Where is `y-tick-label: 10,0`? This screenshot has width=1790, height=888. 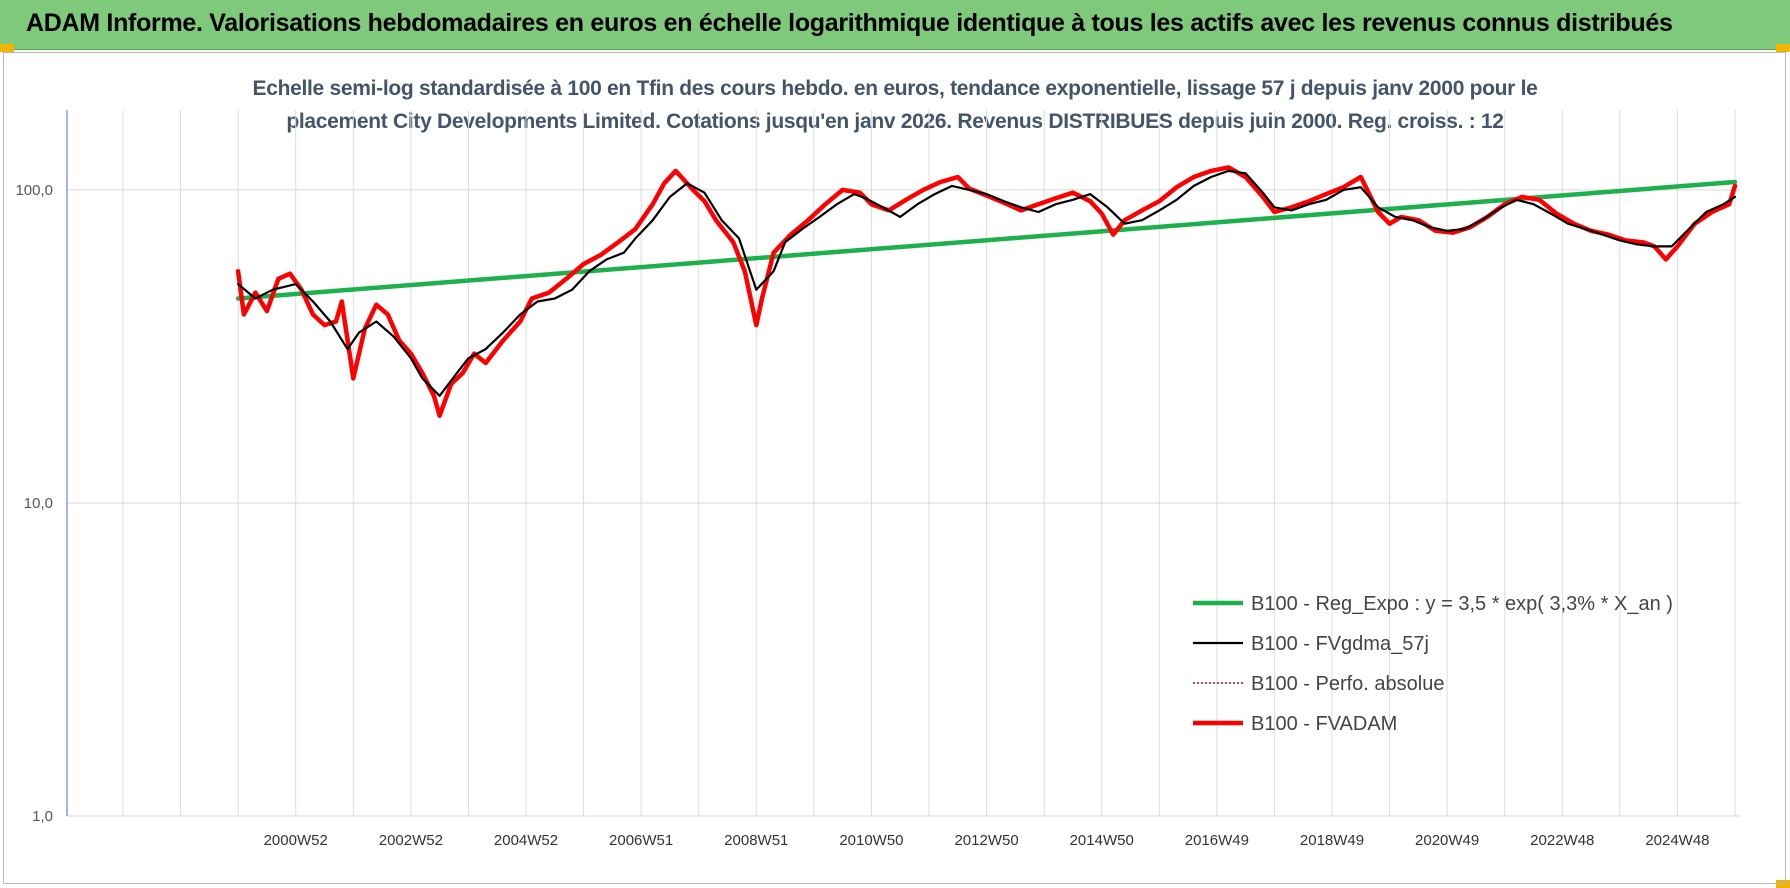
y-tick-label: 10,0 is located at coordinates (38, 503).